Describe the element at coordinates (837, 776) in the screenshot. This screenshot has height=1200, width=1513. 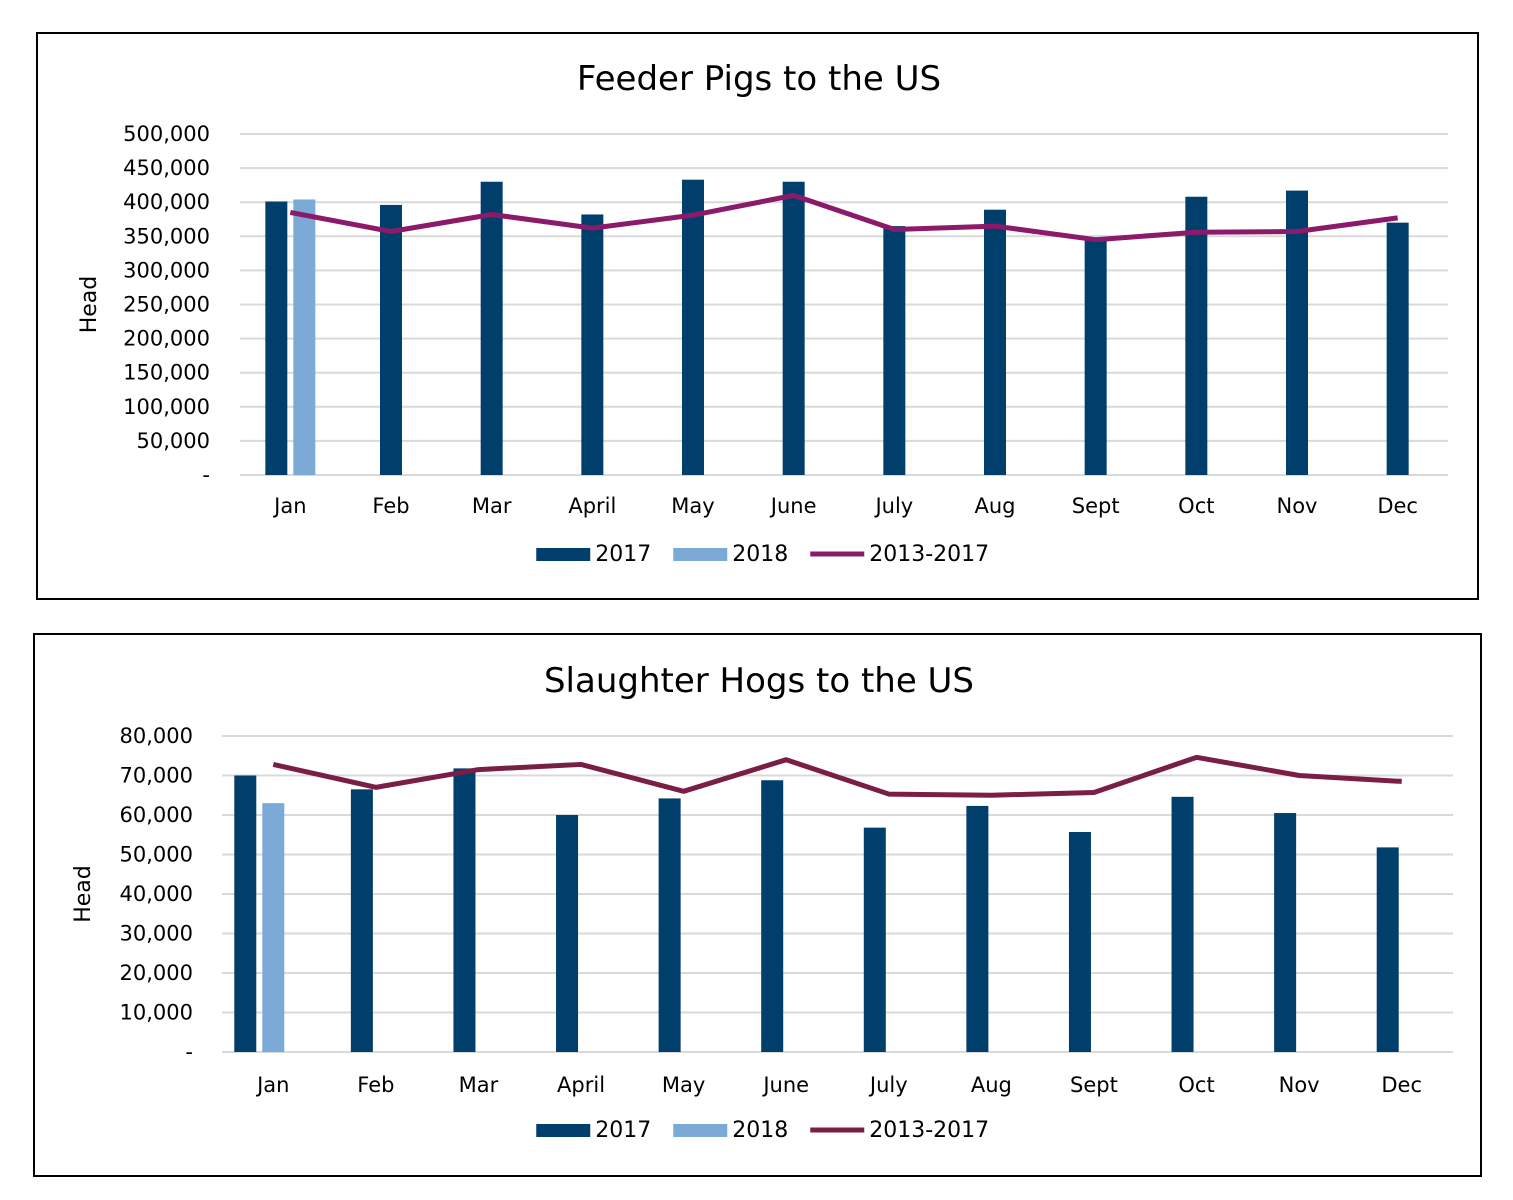
I see `slaughter-line-2013-2017` at that location.